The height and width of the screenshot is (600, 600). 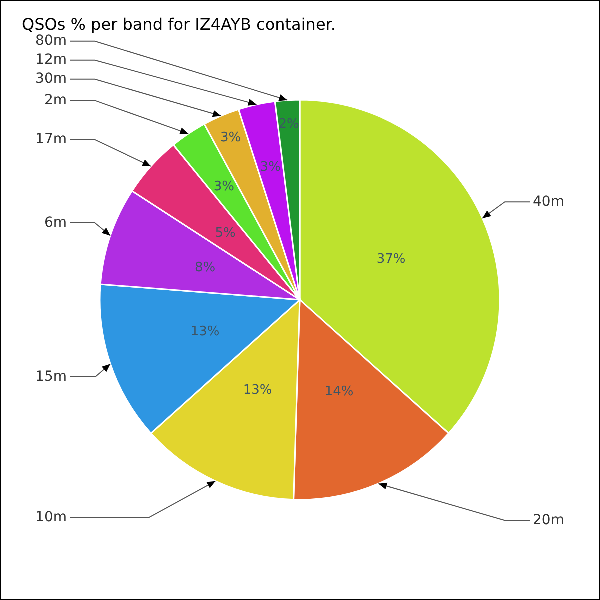 I want to click on data-label: 37%, so click(x=391, y=259).